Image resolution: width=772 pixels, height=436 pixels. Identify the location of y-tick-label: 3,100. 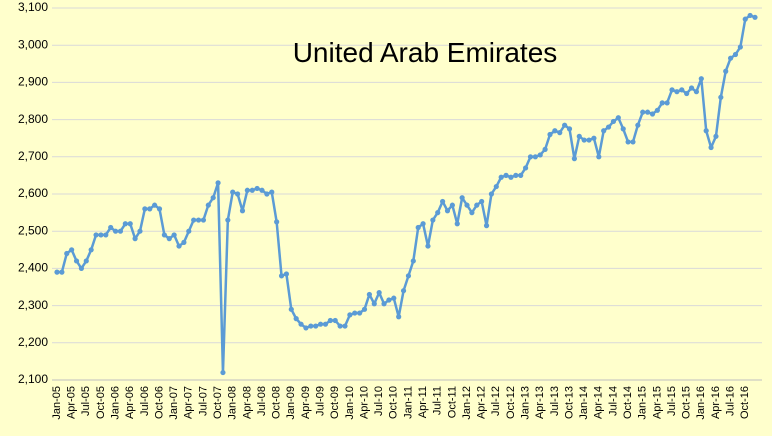
(33, 7).